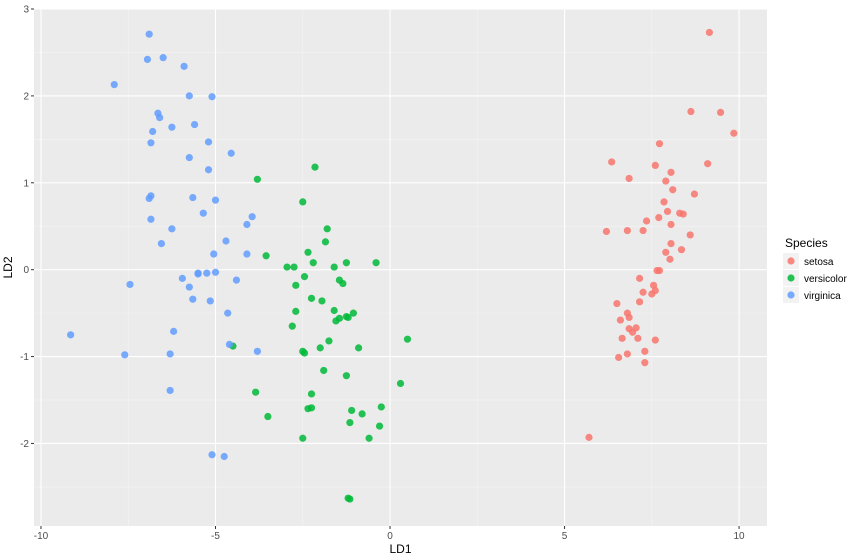 This screenshot has width=851, height=559. I want to click on legend: Species setosa versicolor virginica, so click(815, 269).